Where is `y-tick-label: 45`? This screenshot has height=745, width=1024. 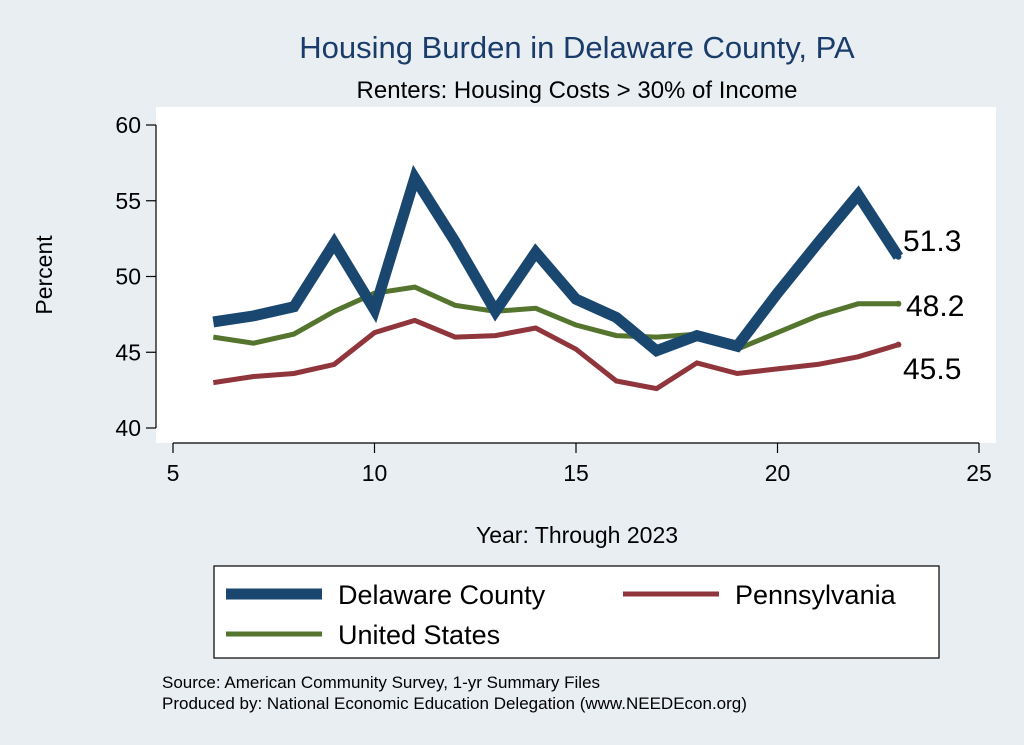 y-tick-label: 45 is located at coordinates (128, 352).